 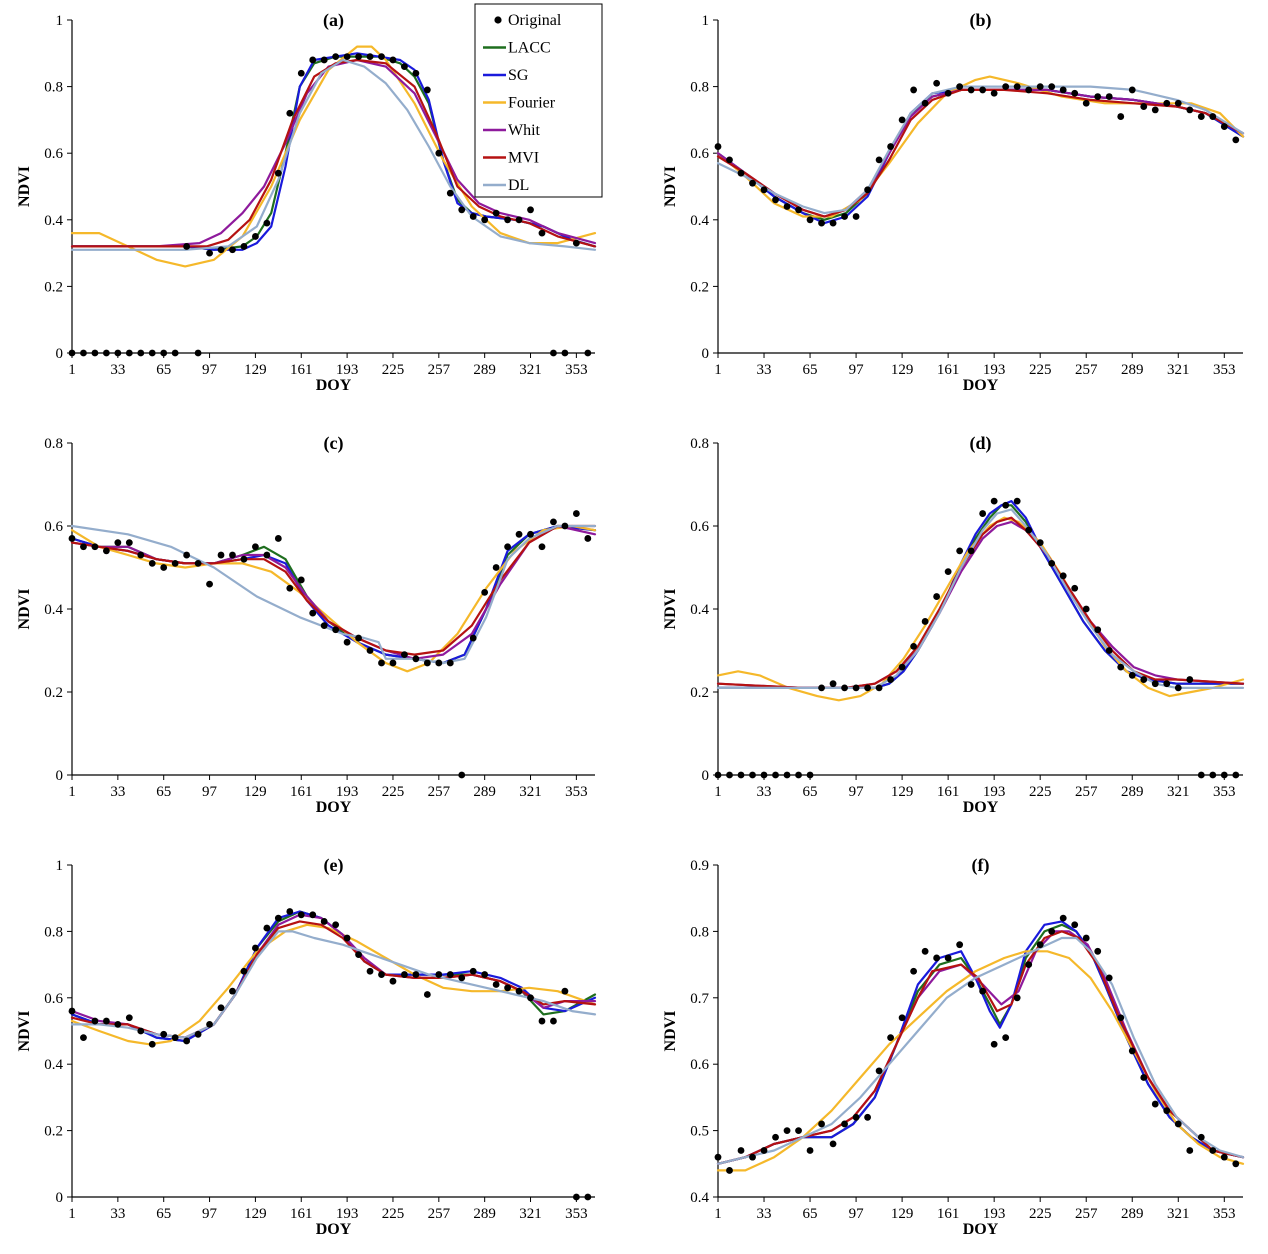 I want to click on legend-marker, so click(x=498, y=20).